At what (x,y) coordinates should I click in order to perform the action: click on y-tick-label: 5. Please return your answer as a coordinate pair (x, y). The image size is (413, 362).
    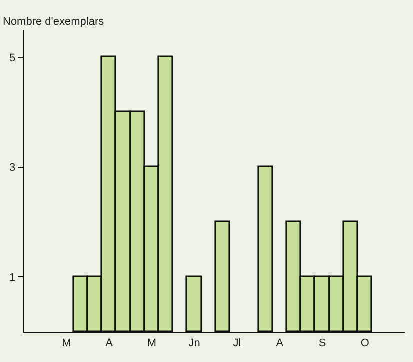
    Looking at the image, I should click on (13, 58).